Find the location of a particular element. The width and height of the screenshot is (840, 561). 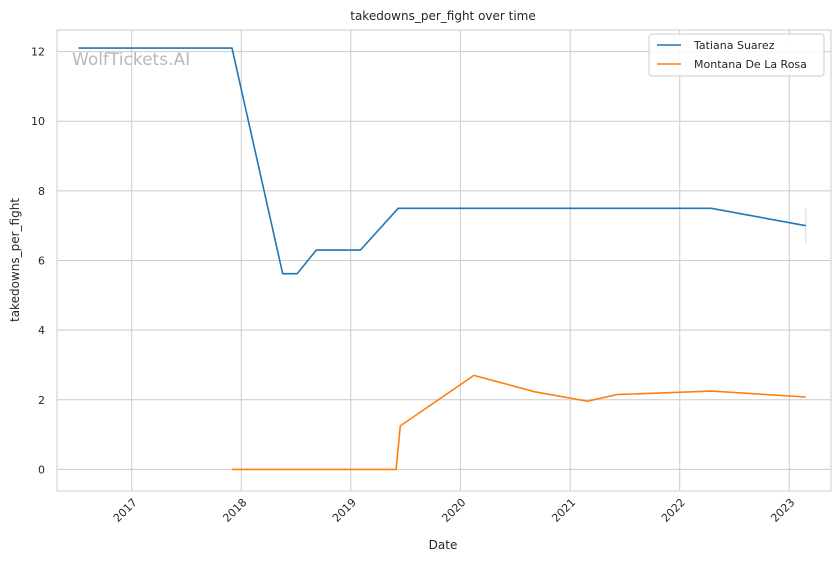

y-tick-label: 0 is located at coordinates (41, 469).